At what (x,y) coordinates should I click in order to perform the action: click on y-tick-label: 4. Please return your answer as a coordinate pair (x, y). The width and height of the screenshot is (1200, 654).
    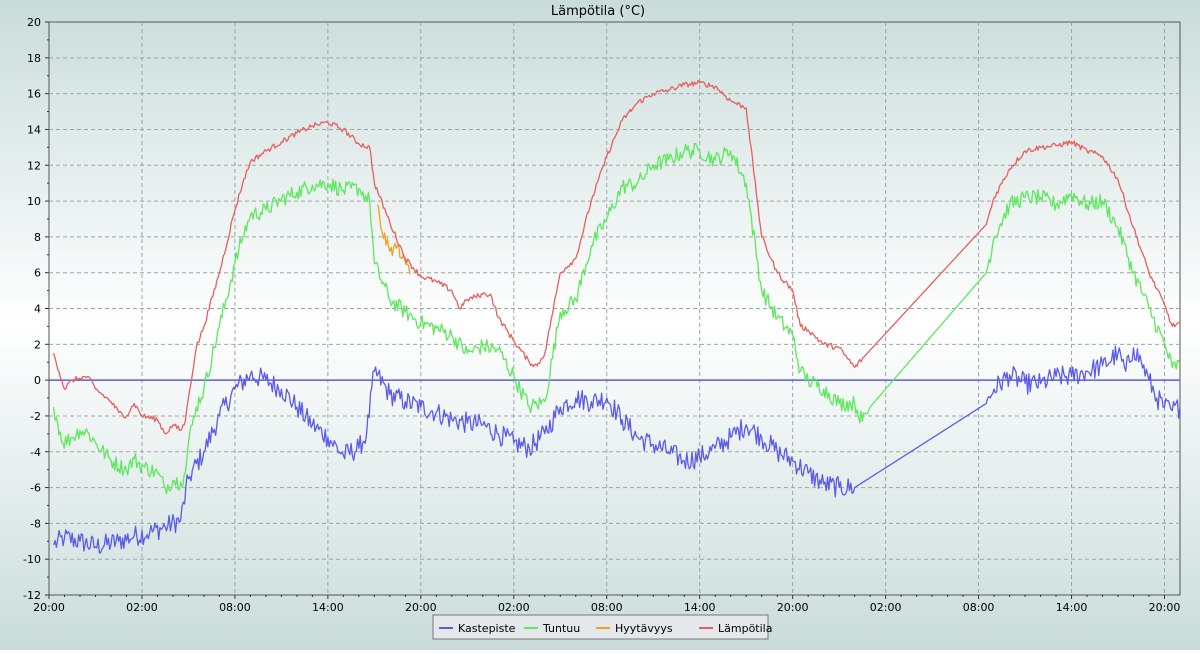
    Looking at the image, I should click on (37, 309).